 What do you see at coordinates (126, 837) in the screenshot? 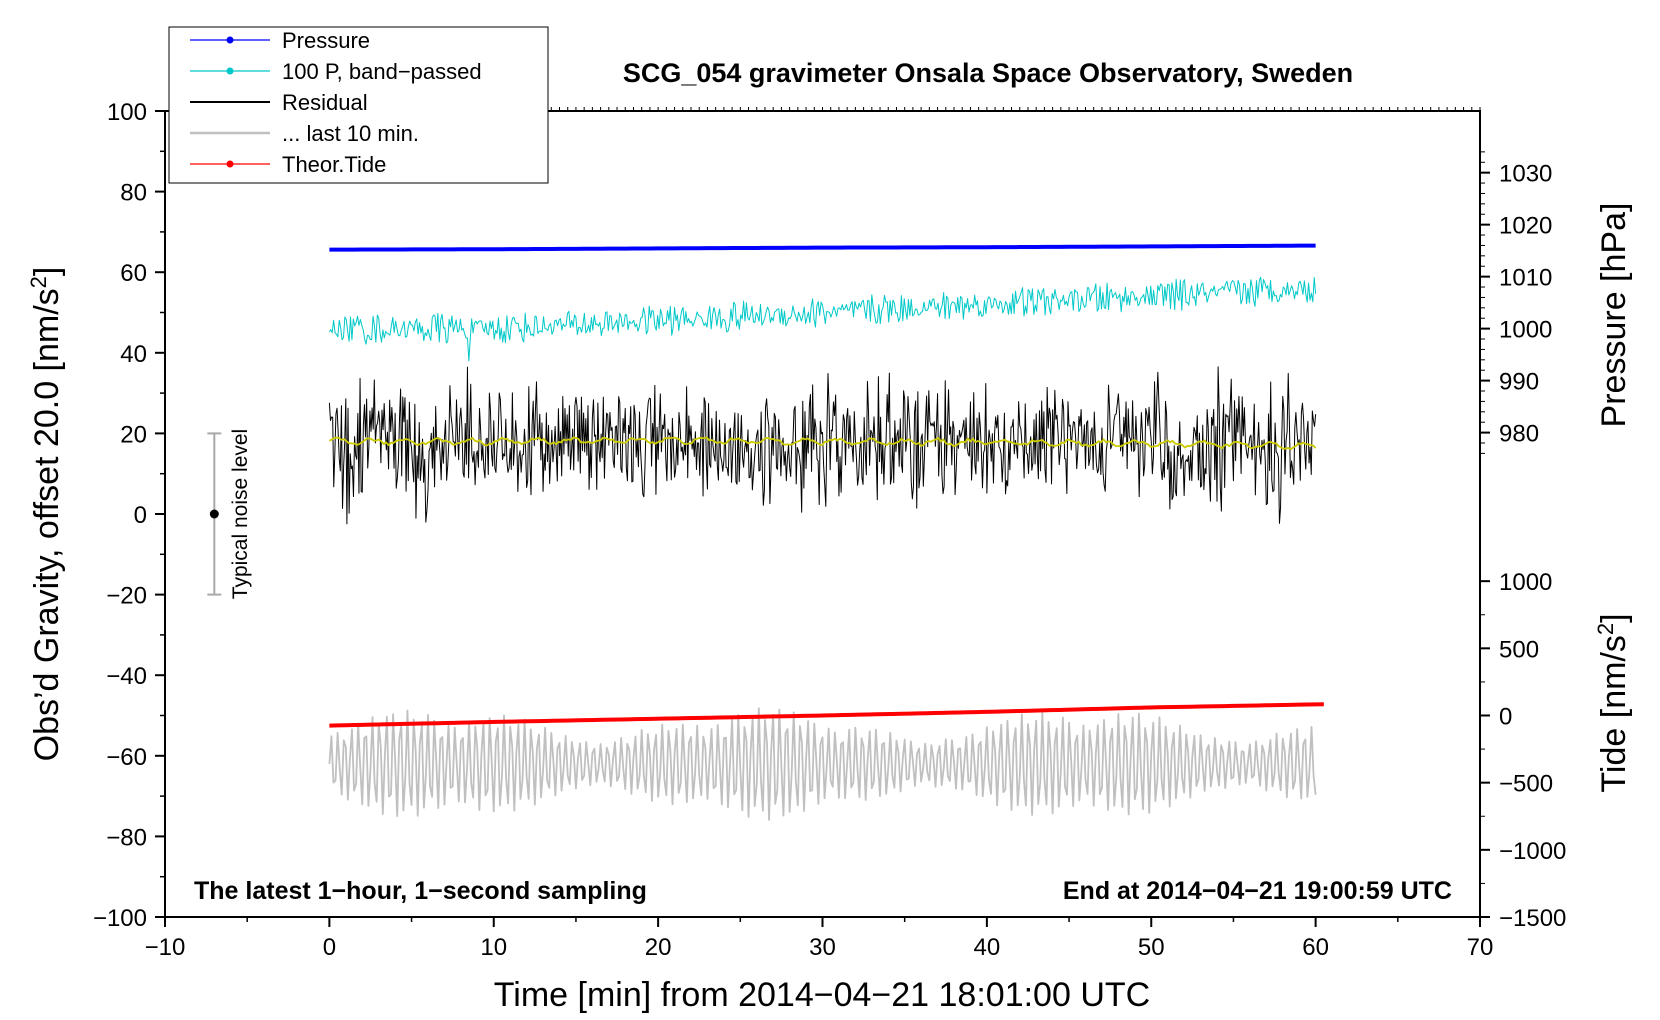
I see `y-tick-label: −80` at bounding box center [126, 837].